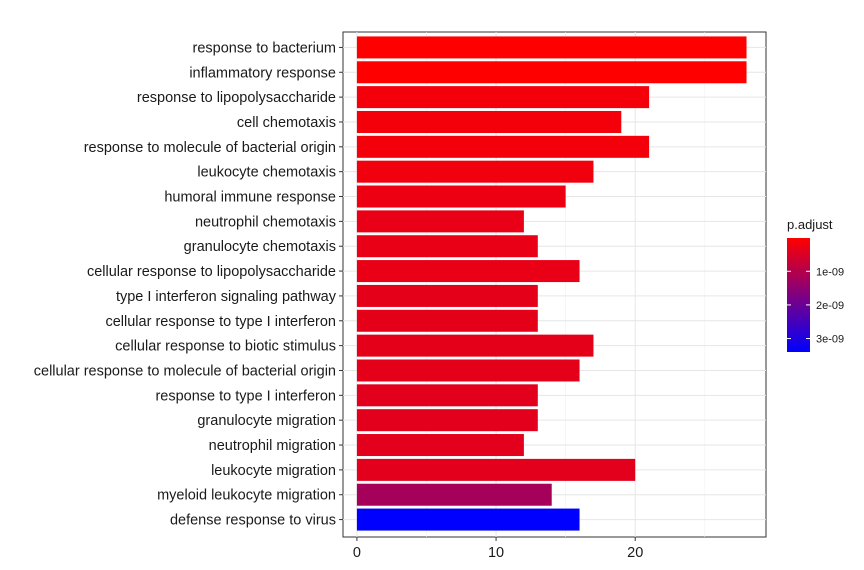 Image resolution: width=864 pixels, height=570 pixels. I want to click on y-tick-label: cell chemotaxis, so click(286, 123).